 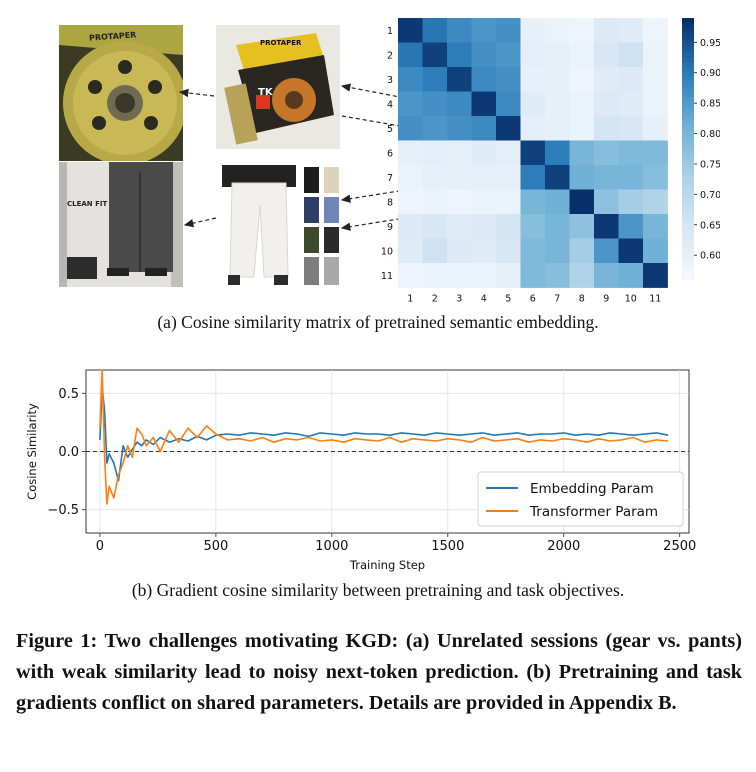 I want to click on y-tick-label: −0.5, so click(x=63, y=510).